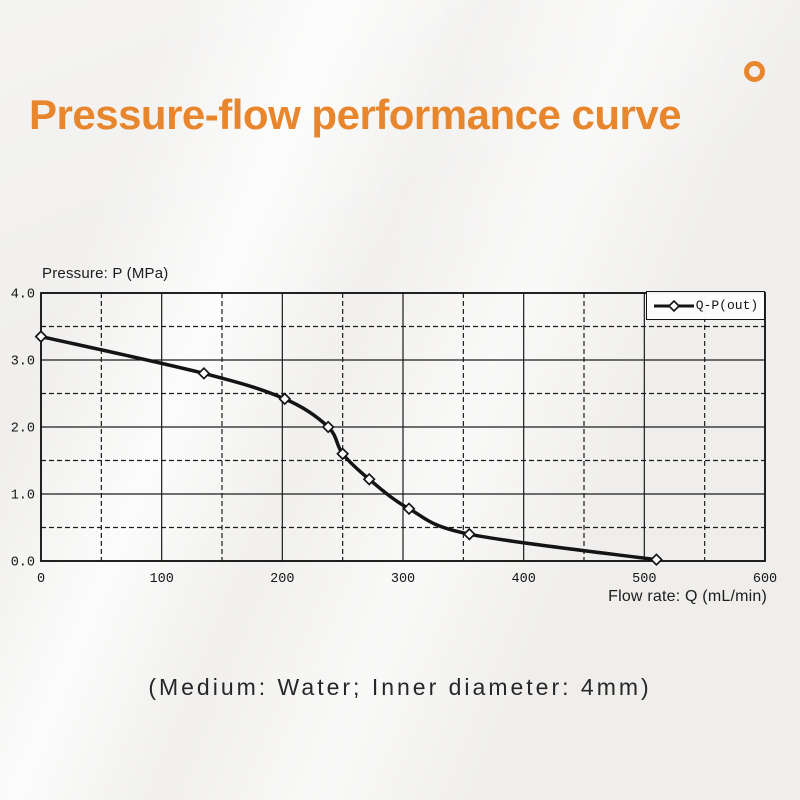  What do you see at coordinates (23, 362) in the screenshot?
I see `svg-text: 3.0` at bounding box center [23, 362].